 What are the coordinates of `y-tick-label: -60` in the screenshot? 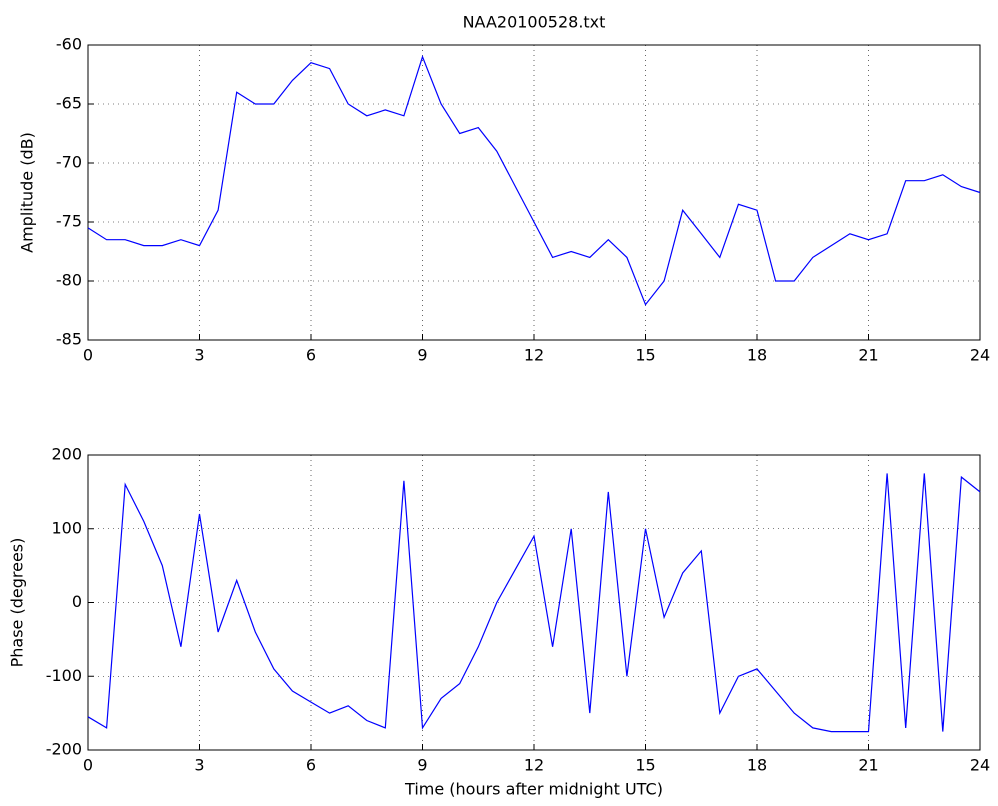 It's located at (69, 44).